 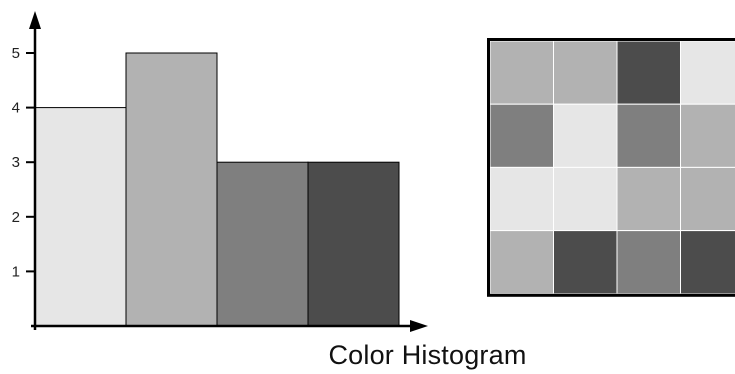 I want to click on grid-cell-r2-c4, so click(x=707, y=135).